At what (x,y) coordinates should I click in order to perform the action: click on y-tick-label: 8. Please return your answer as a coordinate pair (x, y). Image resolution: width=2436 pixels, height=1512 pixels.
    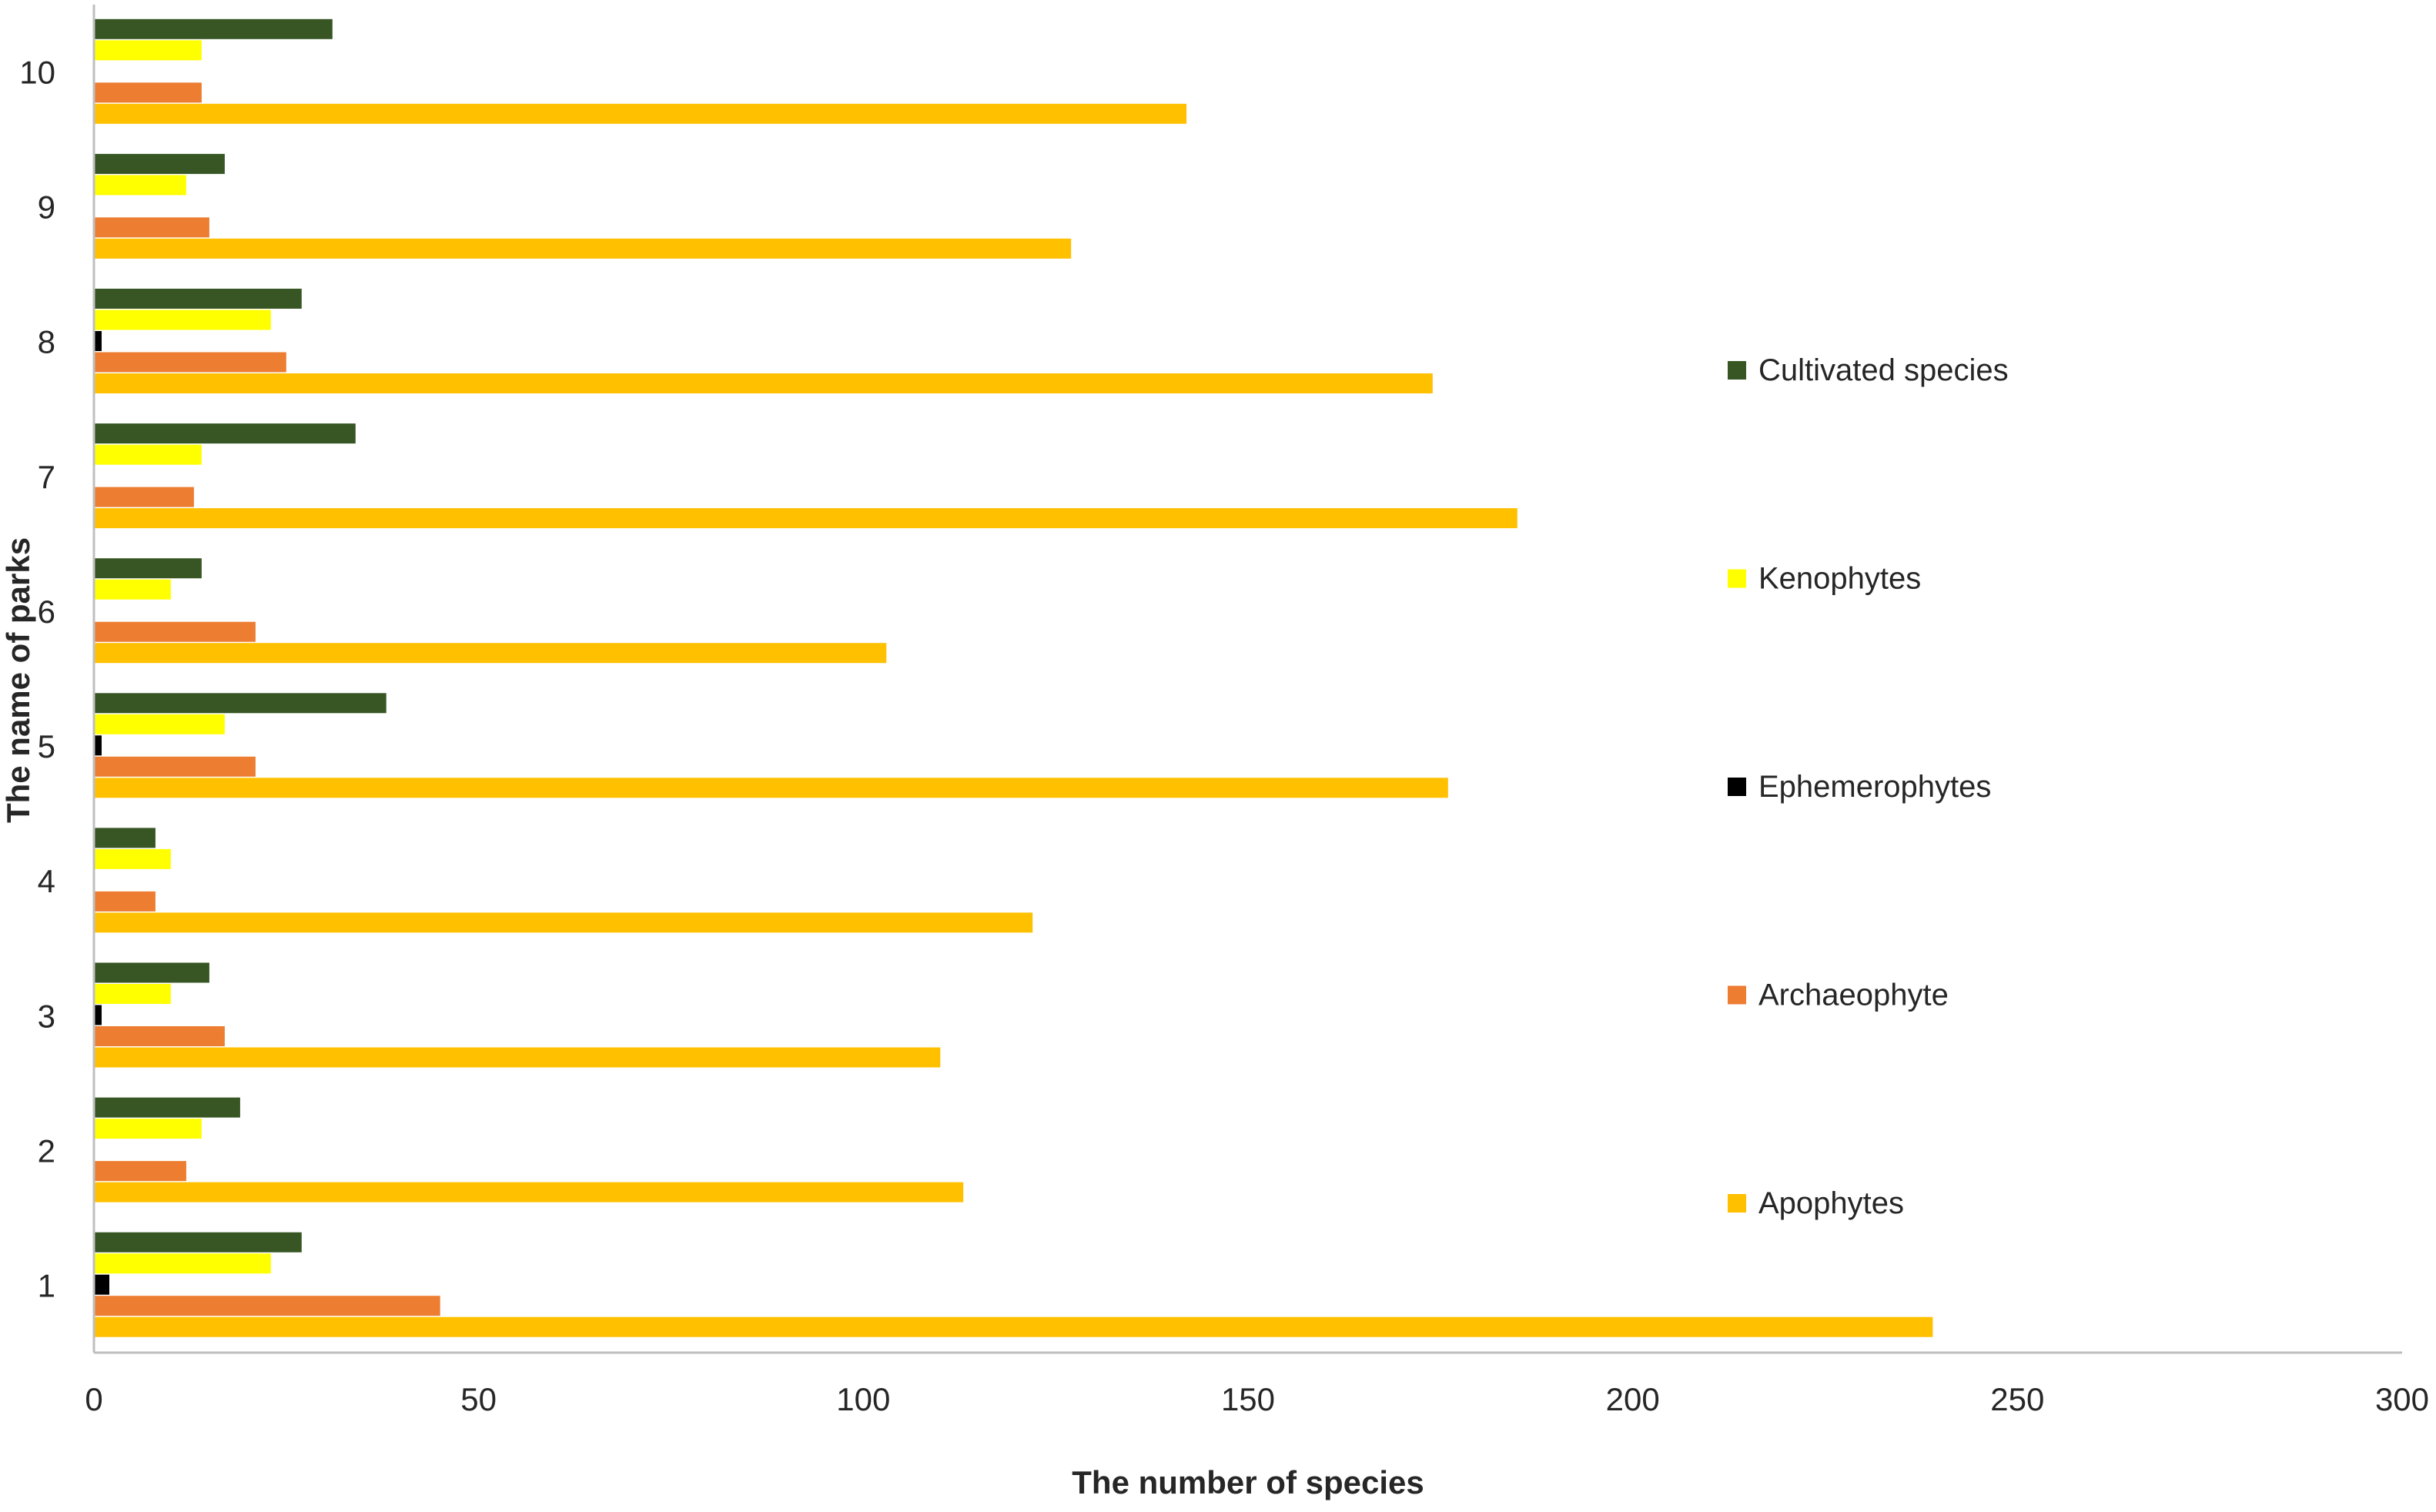
    Looking at the image, I should click on (46, 342).